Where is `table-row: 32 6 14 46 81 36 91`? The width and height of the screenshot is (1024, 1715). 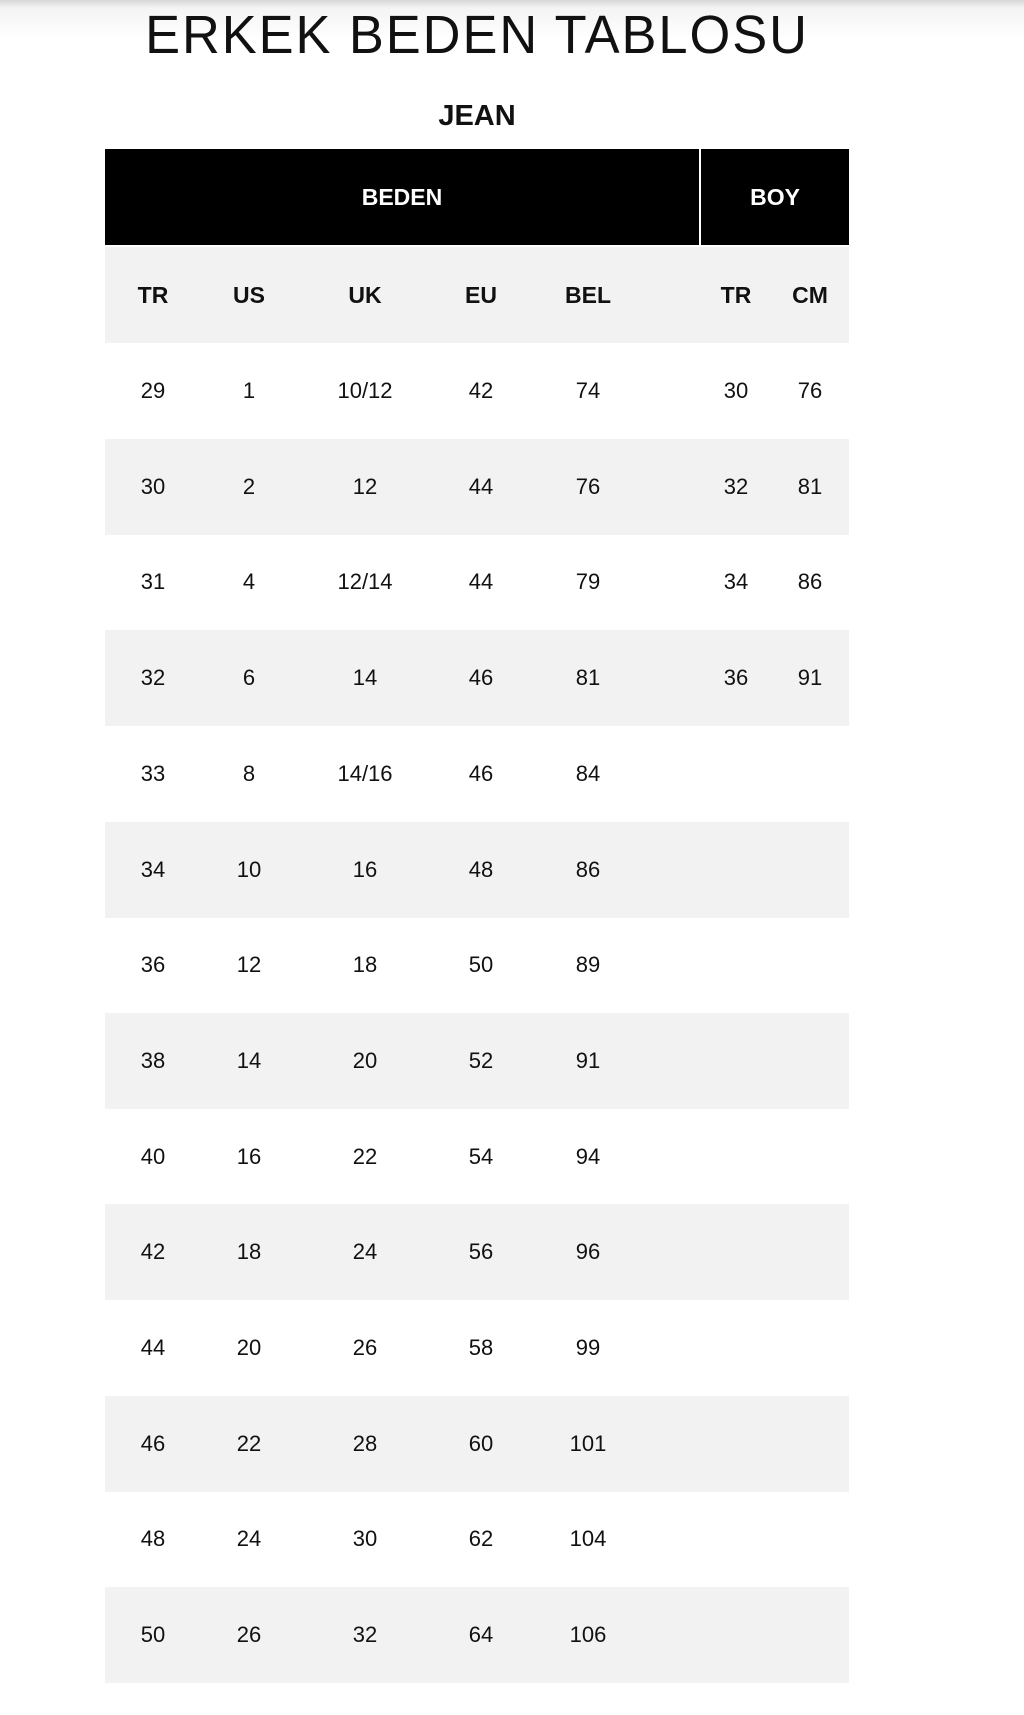
table-row: 32 6 14 46 81 36 91 is located at coordinates (477, 678).